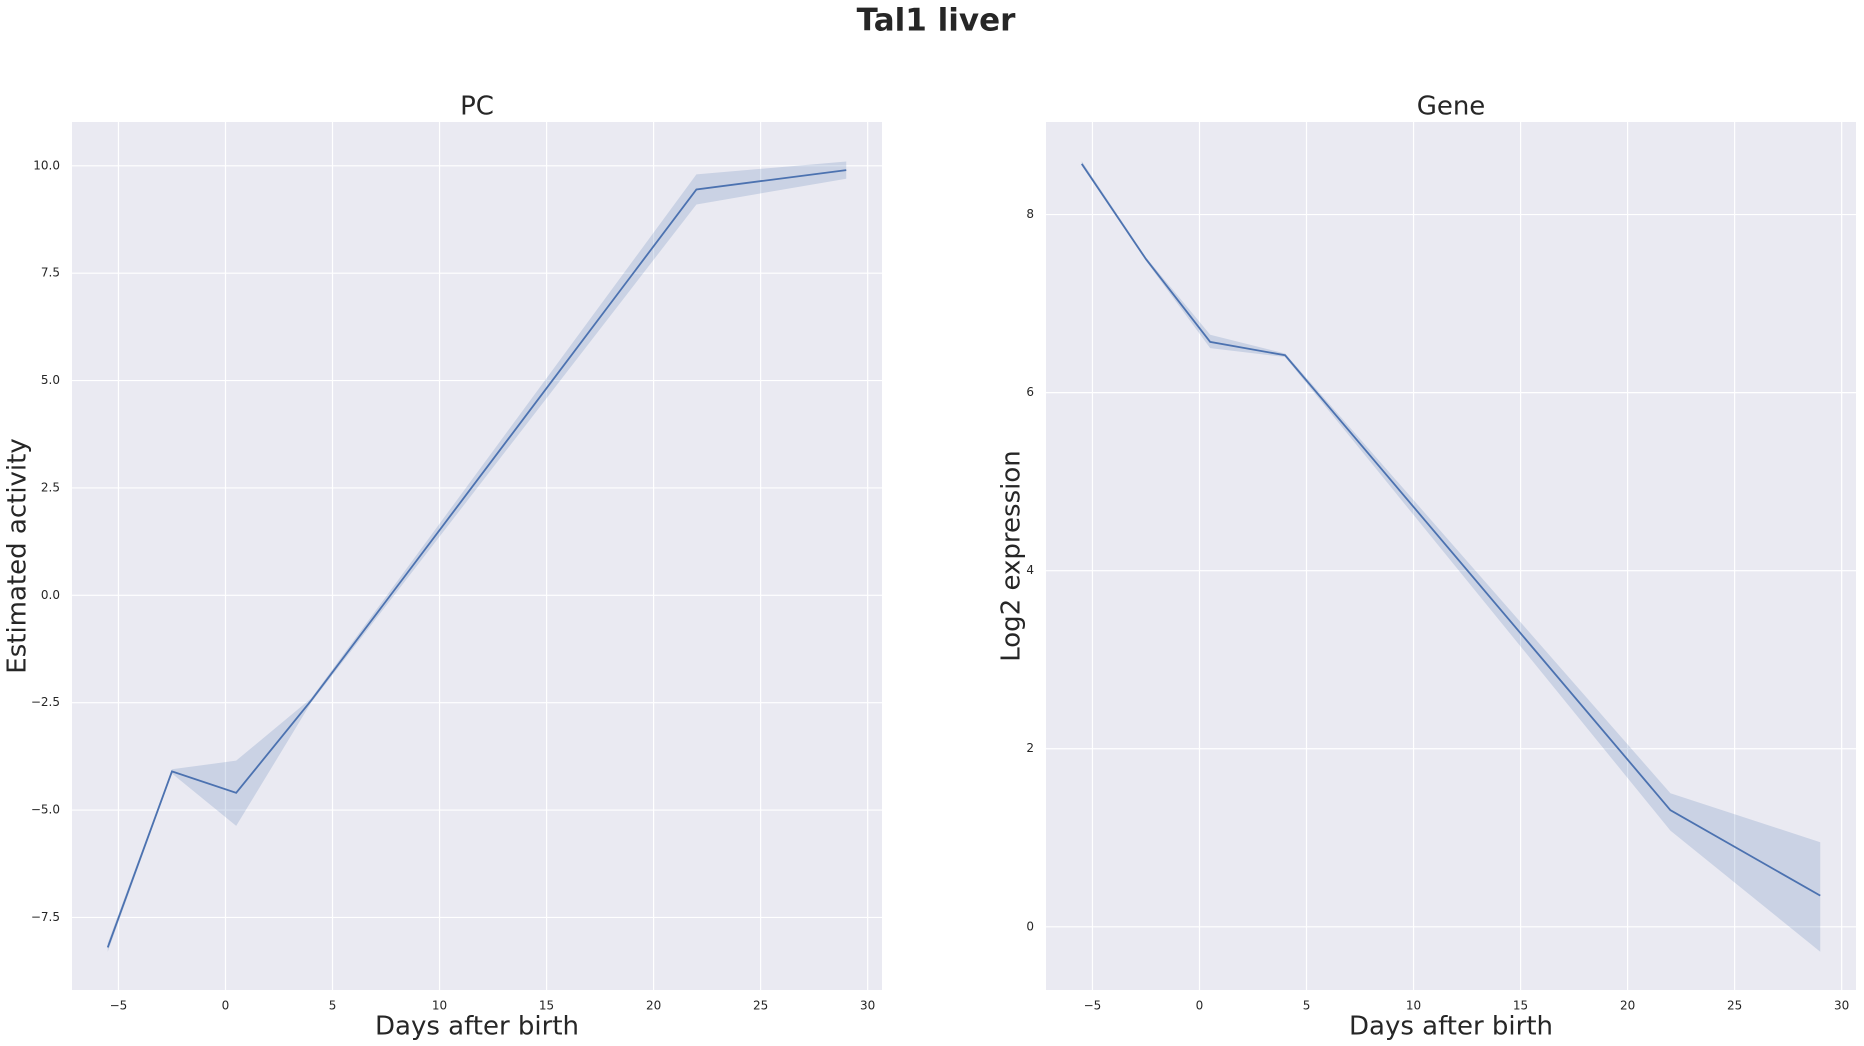  Describe the element at coordinates (1030, 748) in the screenshot. I see `y-tick-label: 2` at that location.